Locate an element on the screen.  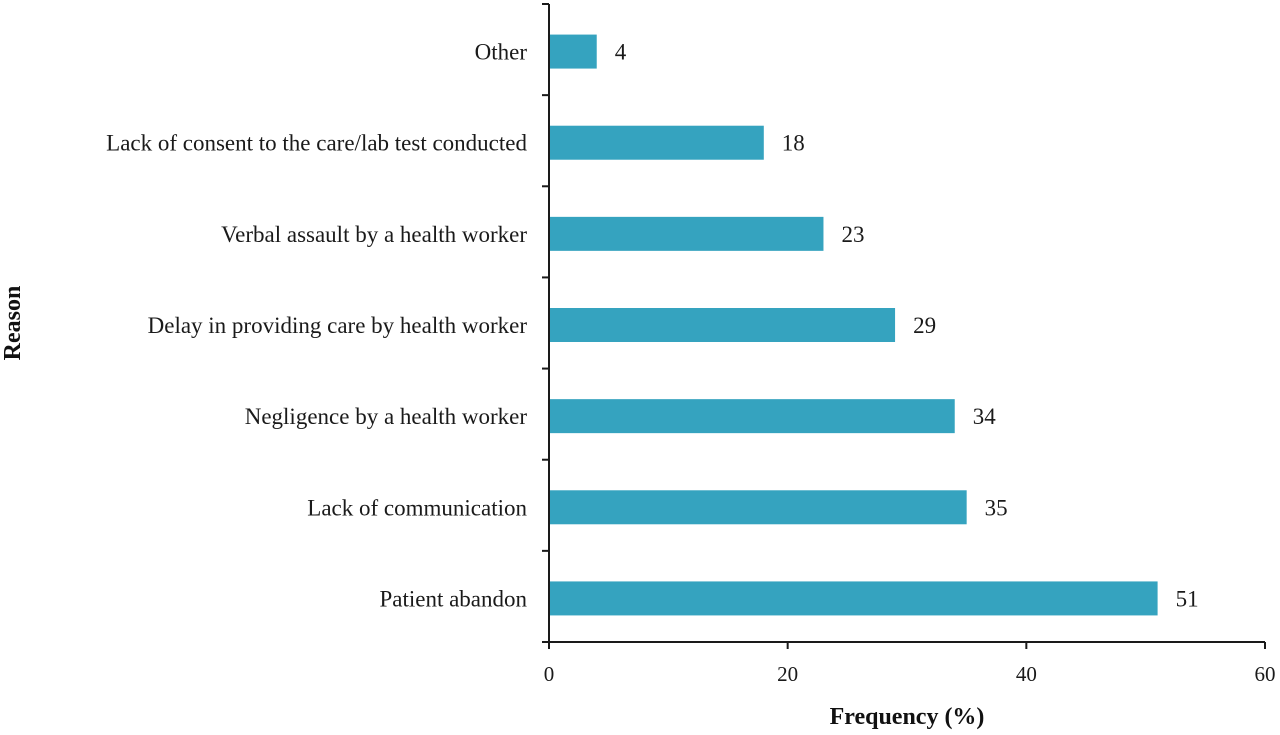
category-label: Patient abandon is located at coordinates (453, 598).